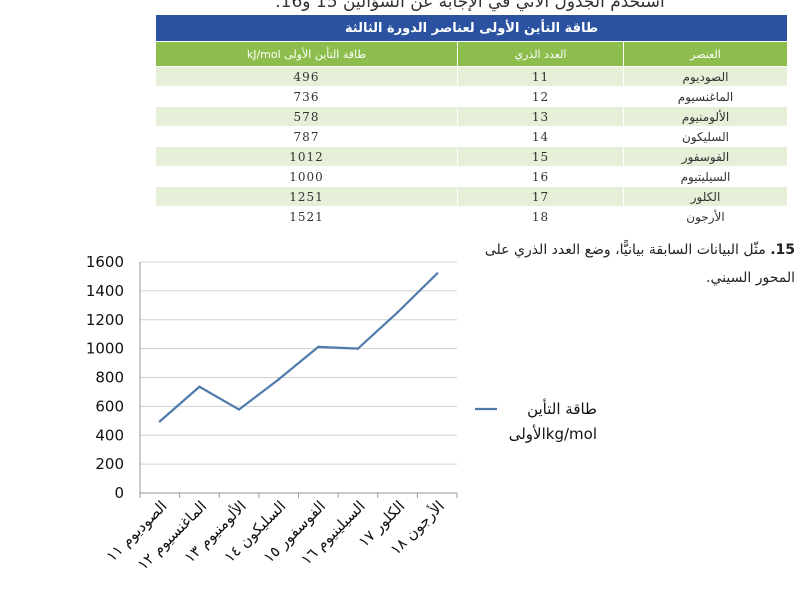 The height and width of the screenshot is (600, 800). Describe the element at coordinates (540, 116) in the screenshot. I see `cell-atomic-number: 13` at that location.